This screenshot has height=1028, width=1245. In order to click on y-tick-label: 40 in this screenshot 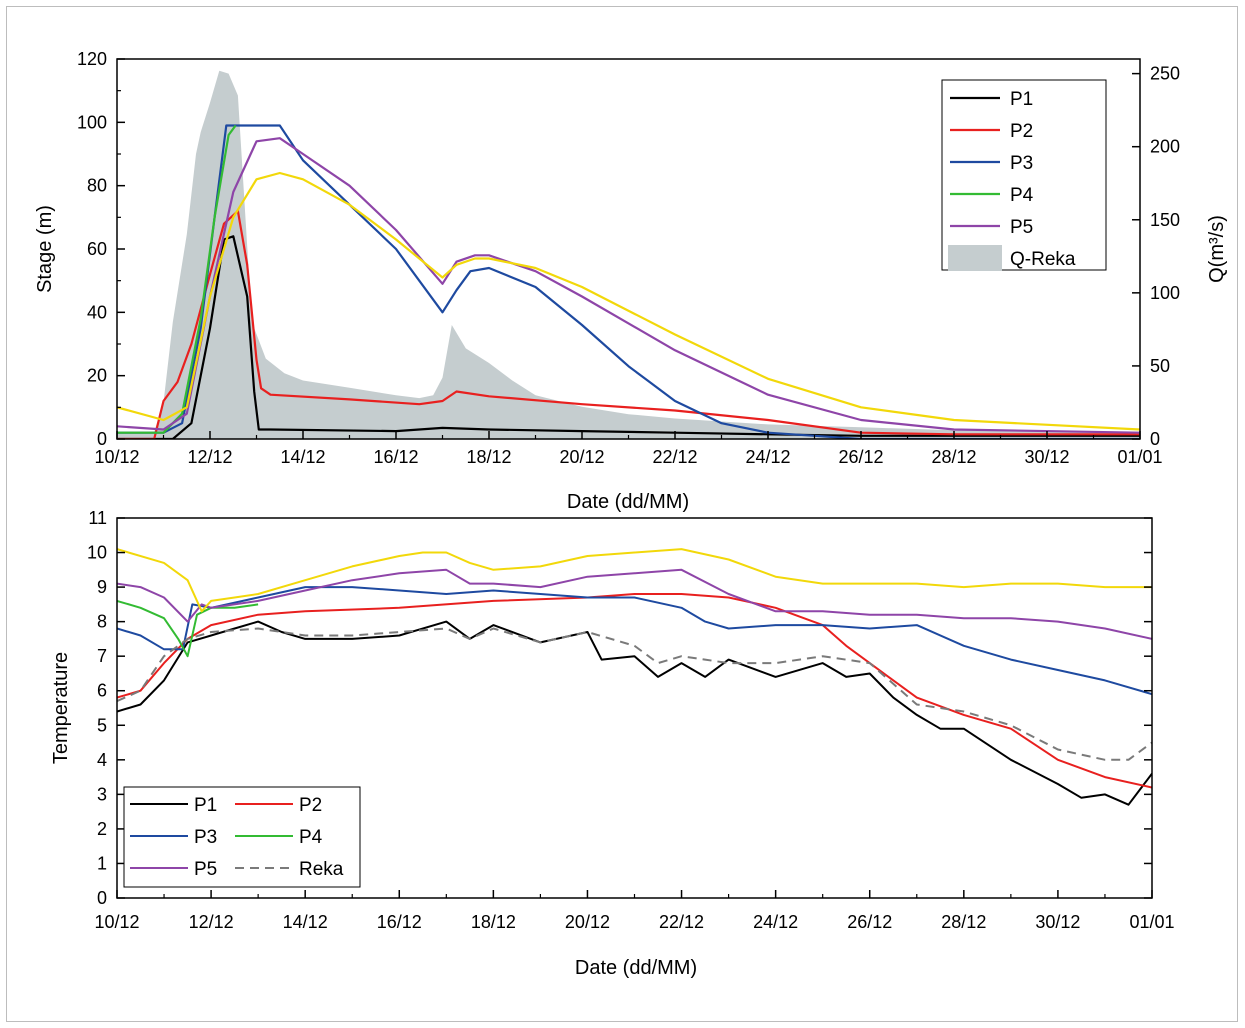, I will do `click(97, 312)`.